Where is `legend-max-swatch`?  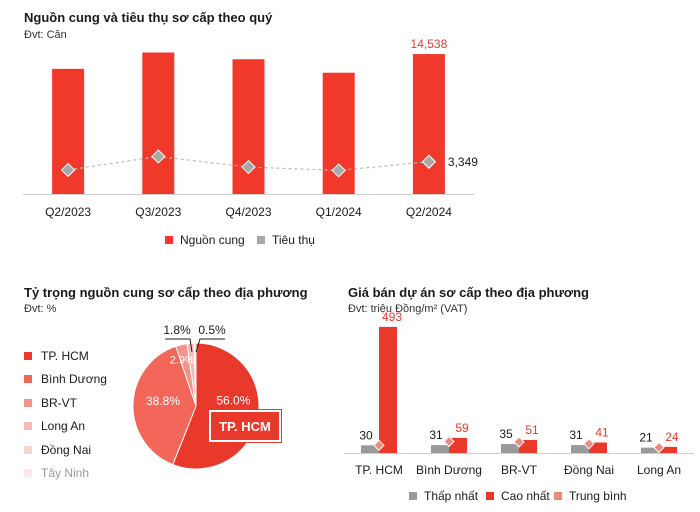
legend-max-swatch is located at coordinates (490, 496).